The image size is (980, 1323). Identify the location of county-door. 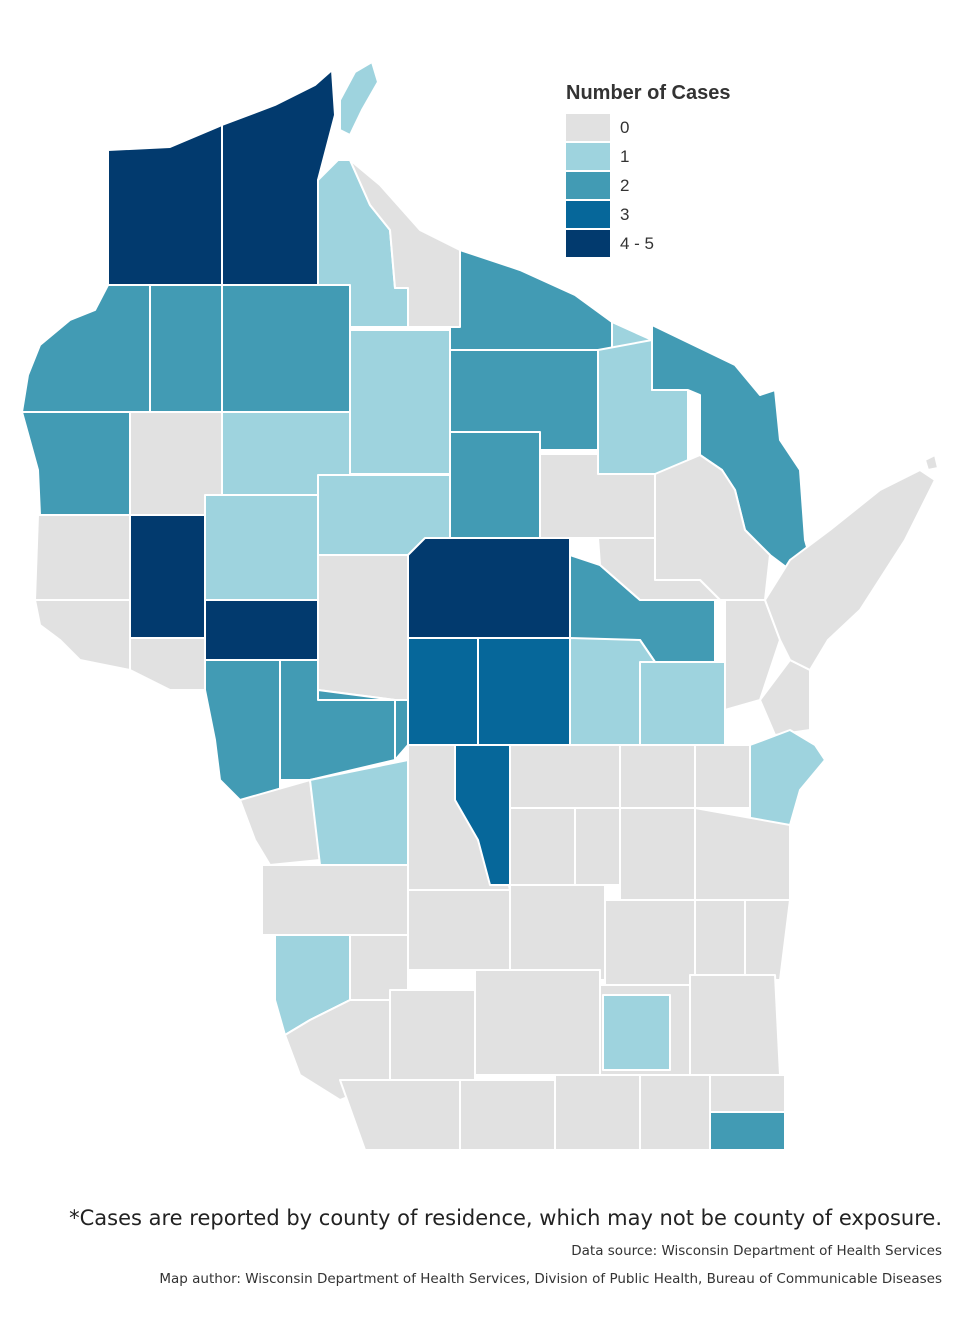
(850, 570).